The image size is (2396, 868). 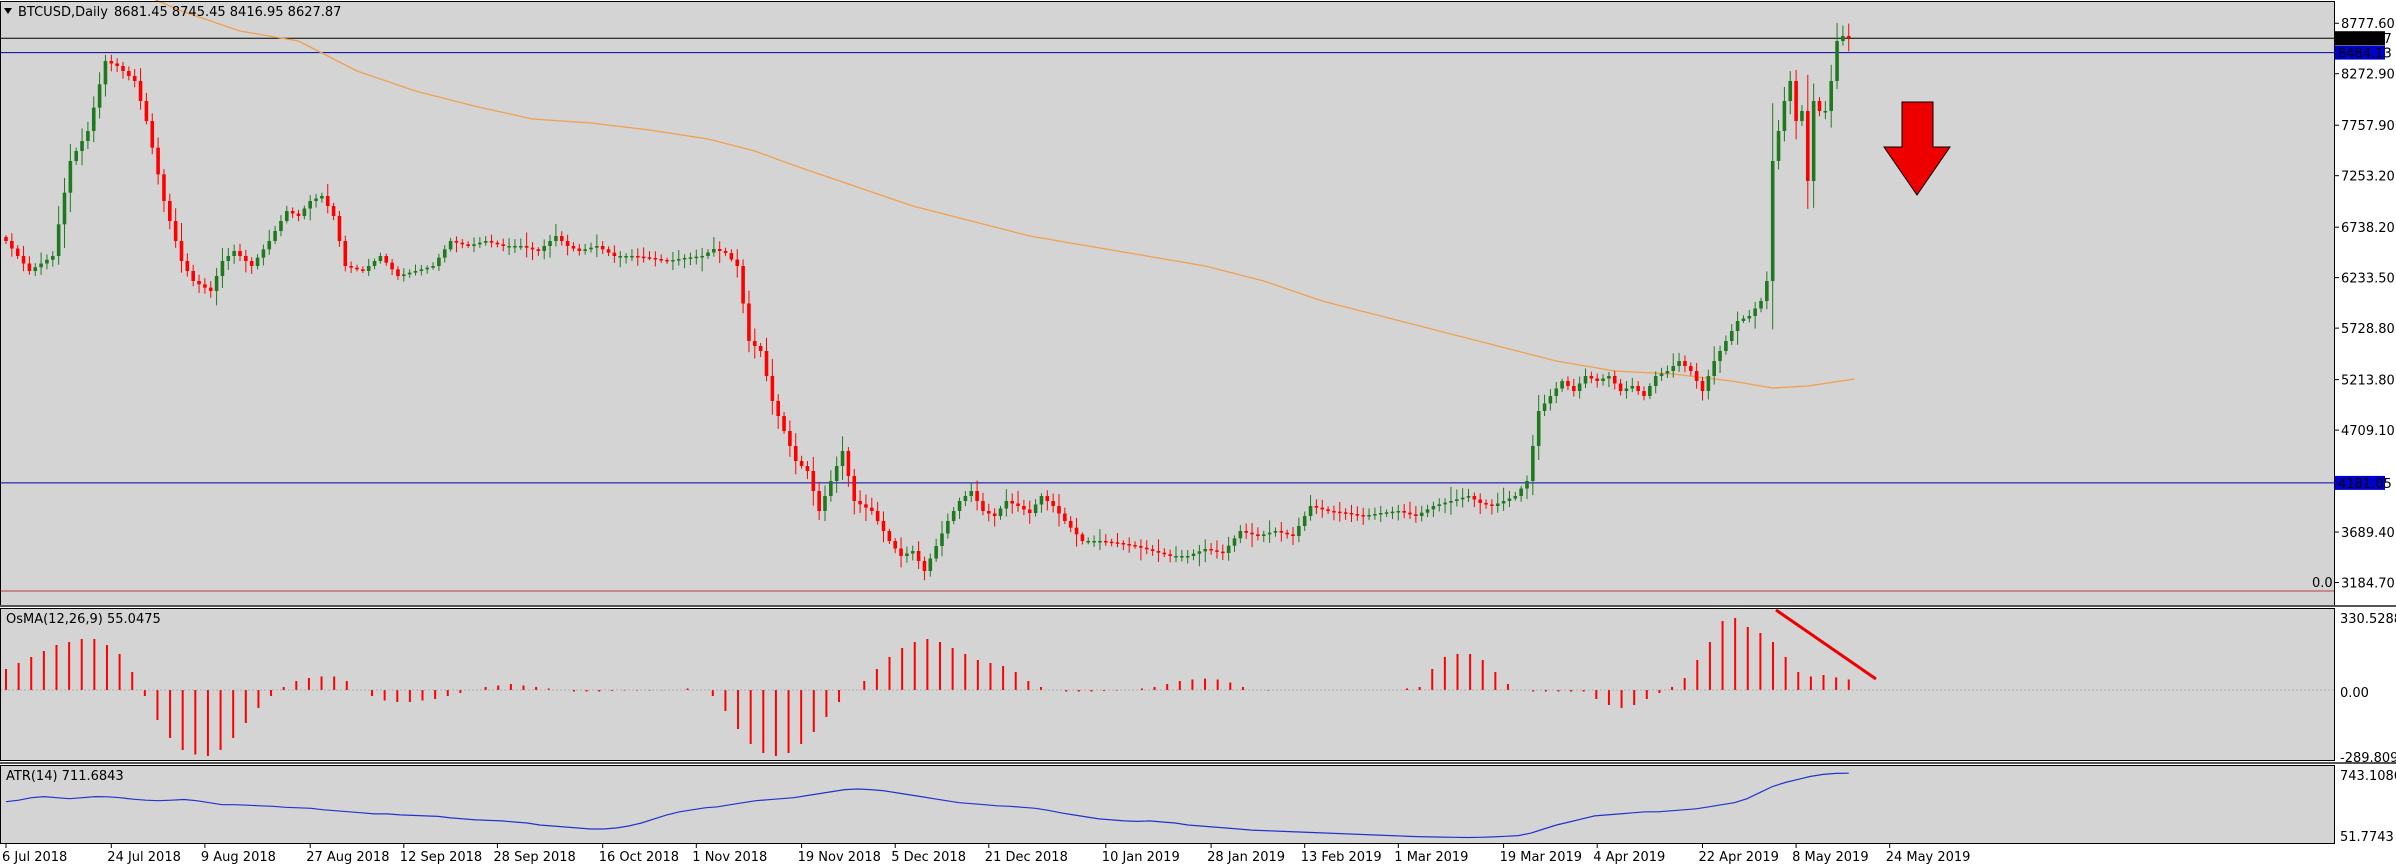 I want to click on resistance-price-tag-text: 8484.13, so click(x=2365, y=54).